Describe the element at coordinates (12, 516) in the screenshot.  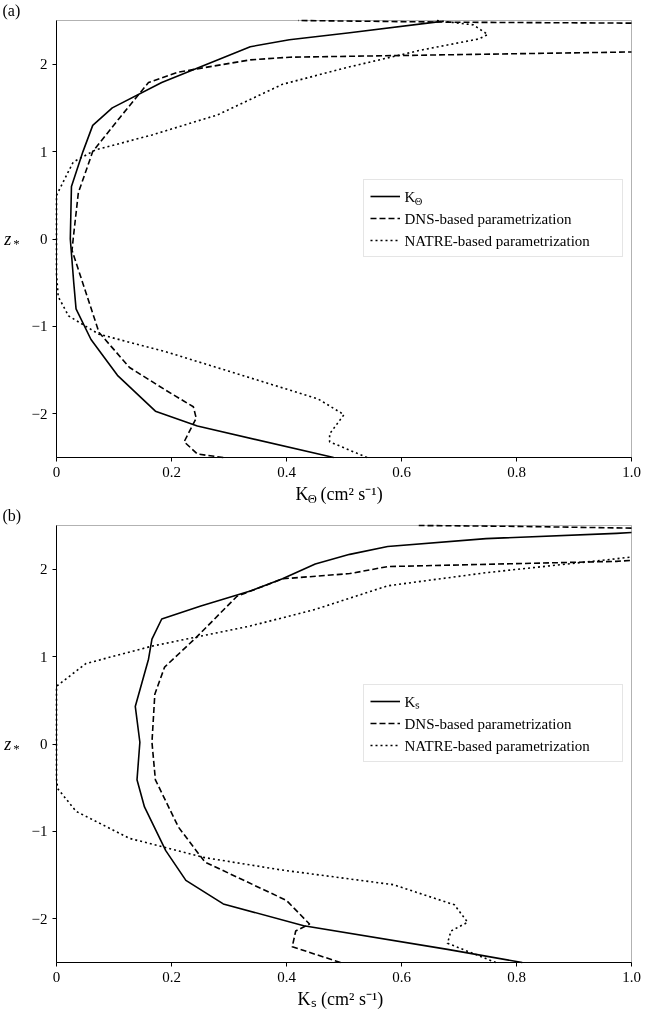
I see `chart-title: (b)` at that location.